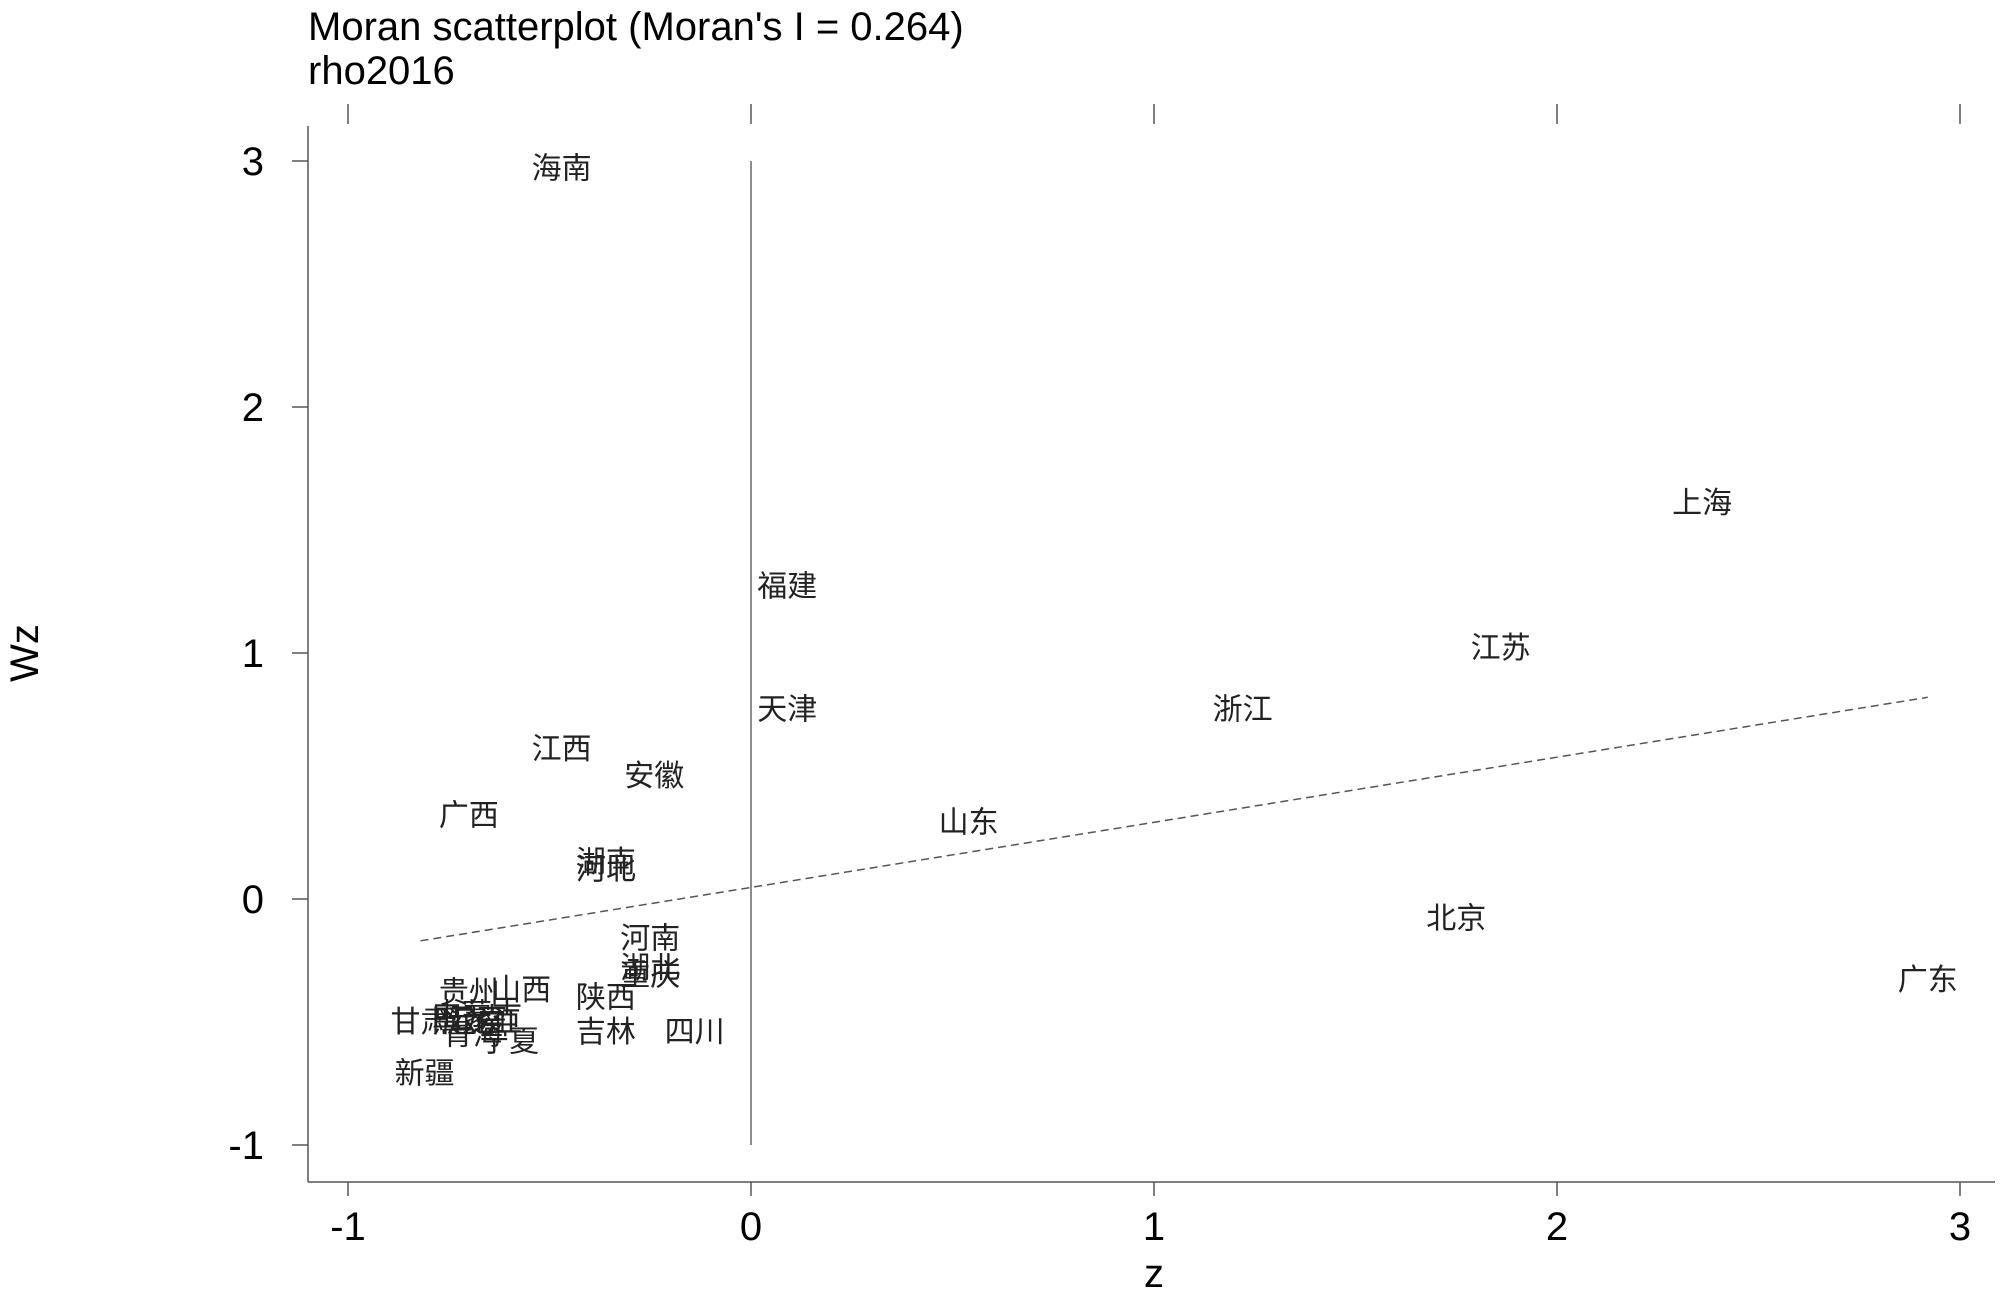 The width and height of the screenshot is (2000, 1297). What do you see at coordinates (1243, 710) in the screenshot?
I see `point-label: 浙江` at bounding box center [1243, 710].